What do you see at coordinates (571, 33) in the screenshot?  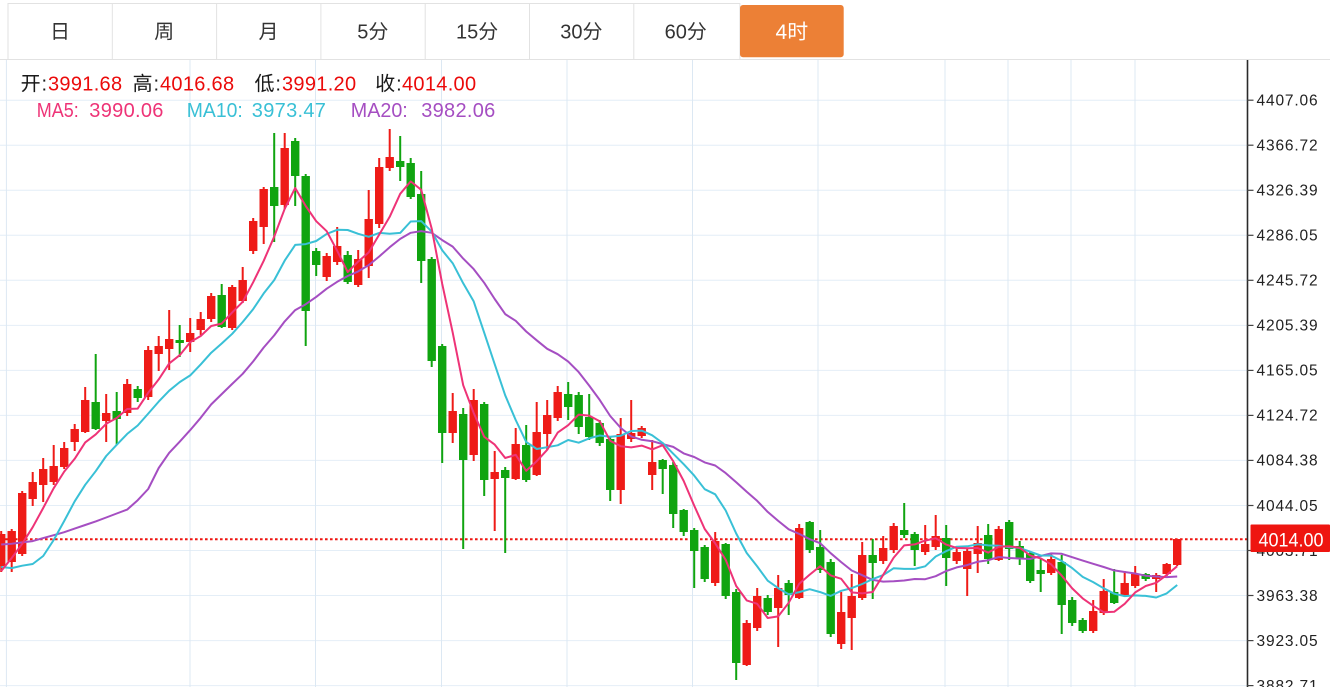 I see `svg-text: 30` at bounding box center [571, 33].